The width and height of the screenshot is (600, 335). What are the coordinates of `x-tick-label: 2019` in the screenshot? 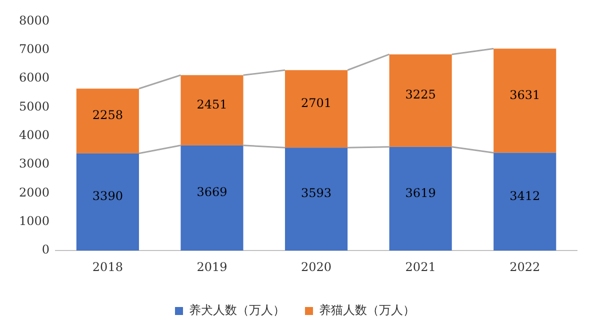 It's located at (212, 267).